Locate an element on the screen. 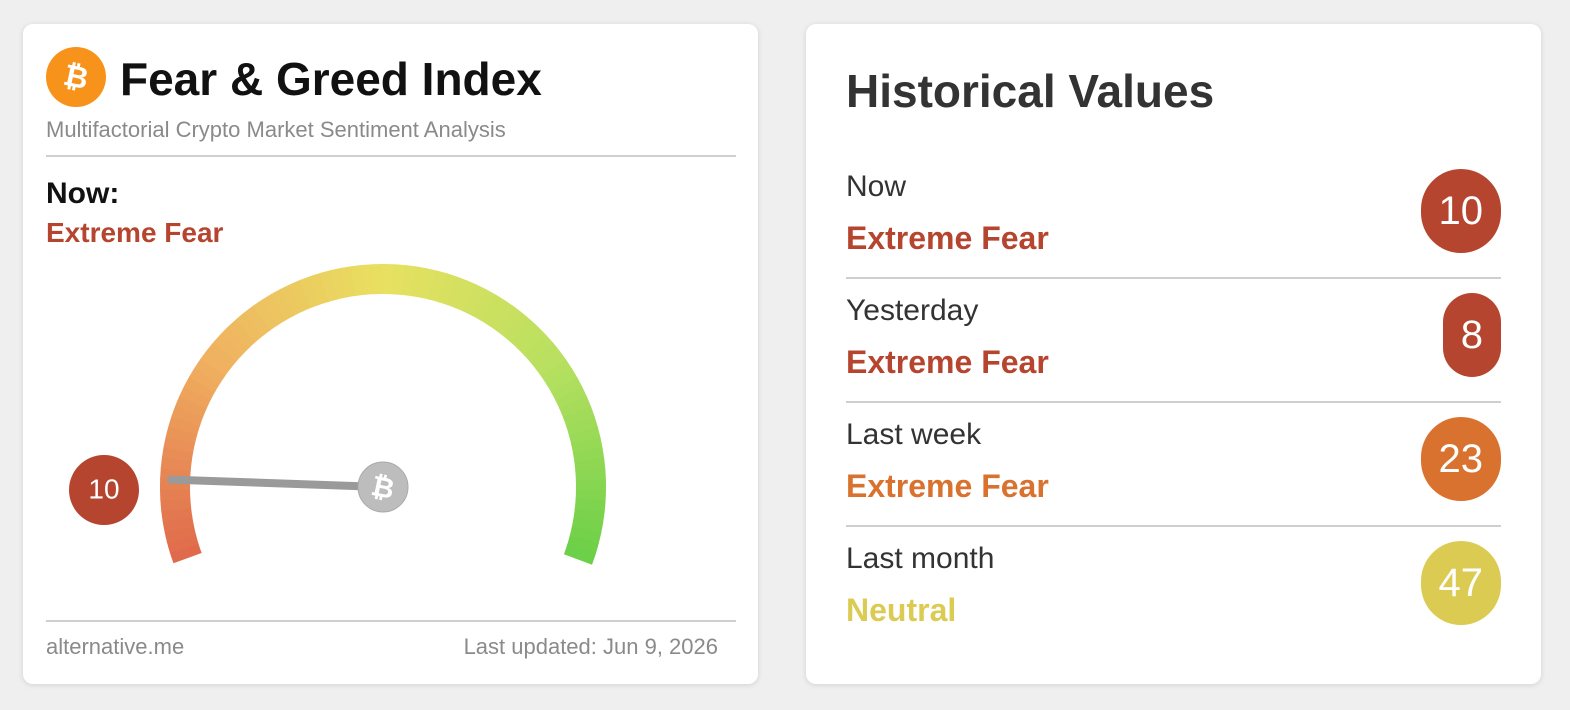 This screenshot has width=1570, height=710. value-badge-text: 10 is located at coordinates (103, 488).